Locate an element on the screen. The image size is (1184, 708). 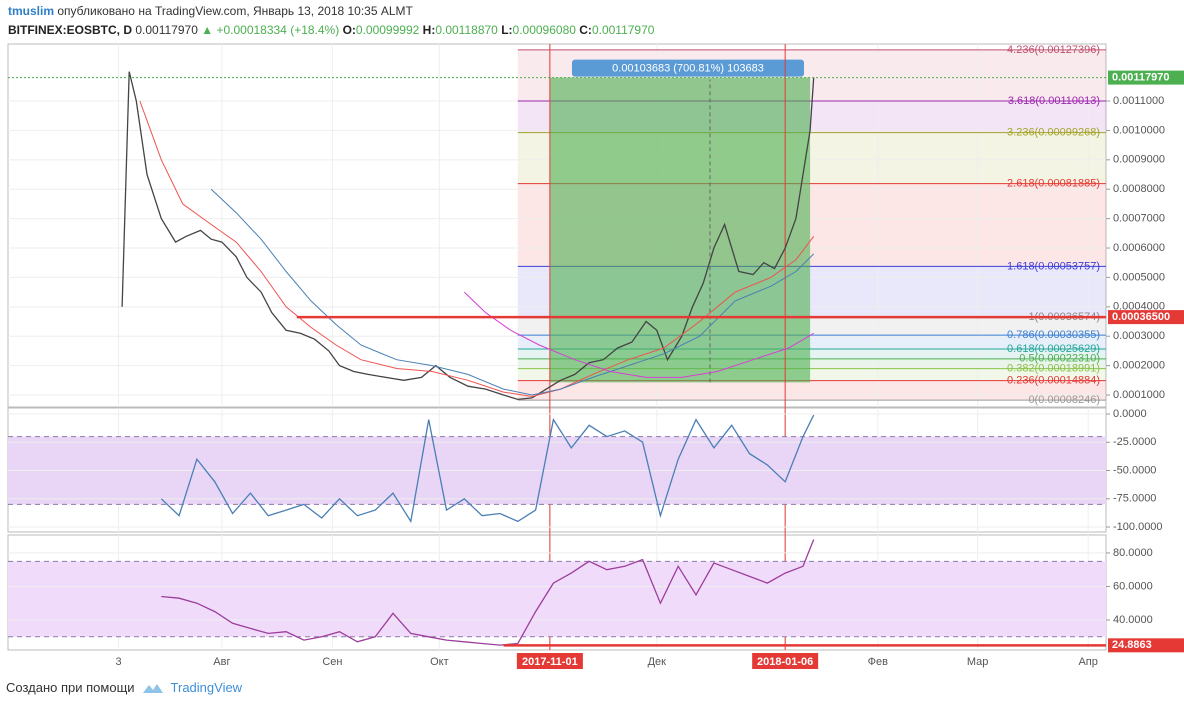
fib-label: 1.618(0.00053757) is located at coordinates (1053, 266).